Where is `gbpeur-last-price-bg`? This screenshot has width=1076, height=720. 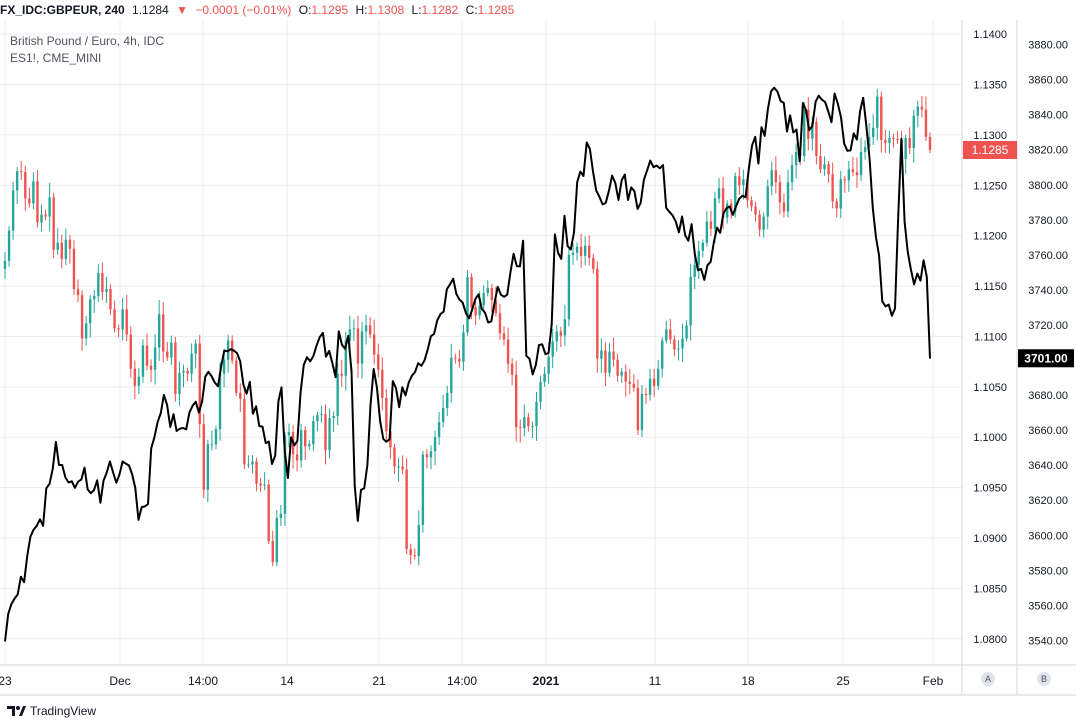
gbpeur-last-price-bg is located at coordinates (990, 150).